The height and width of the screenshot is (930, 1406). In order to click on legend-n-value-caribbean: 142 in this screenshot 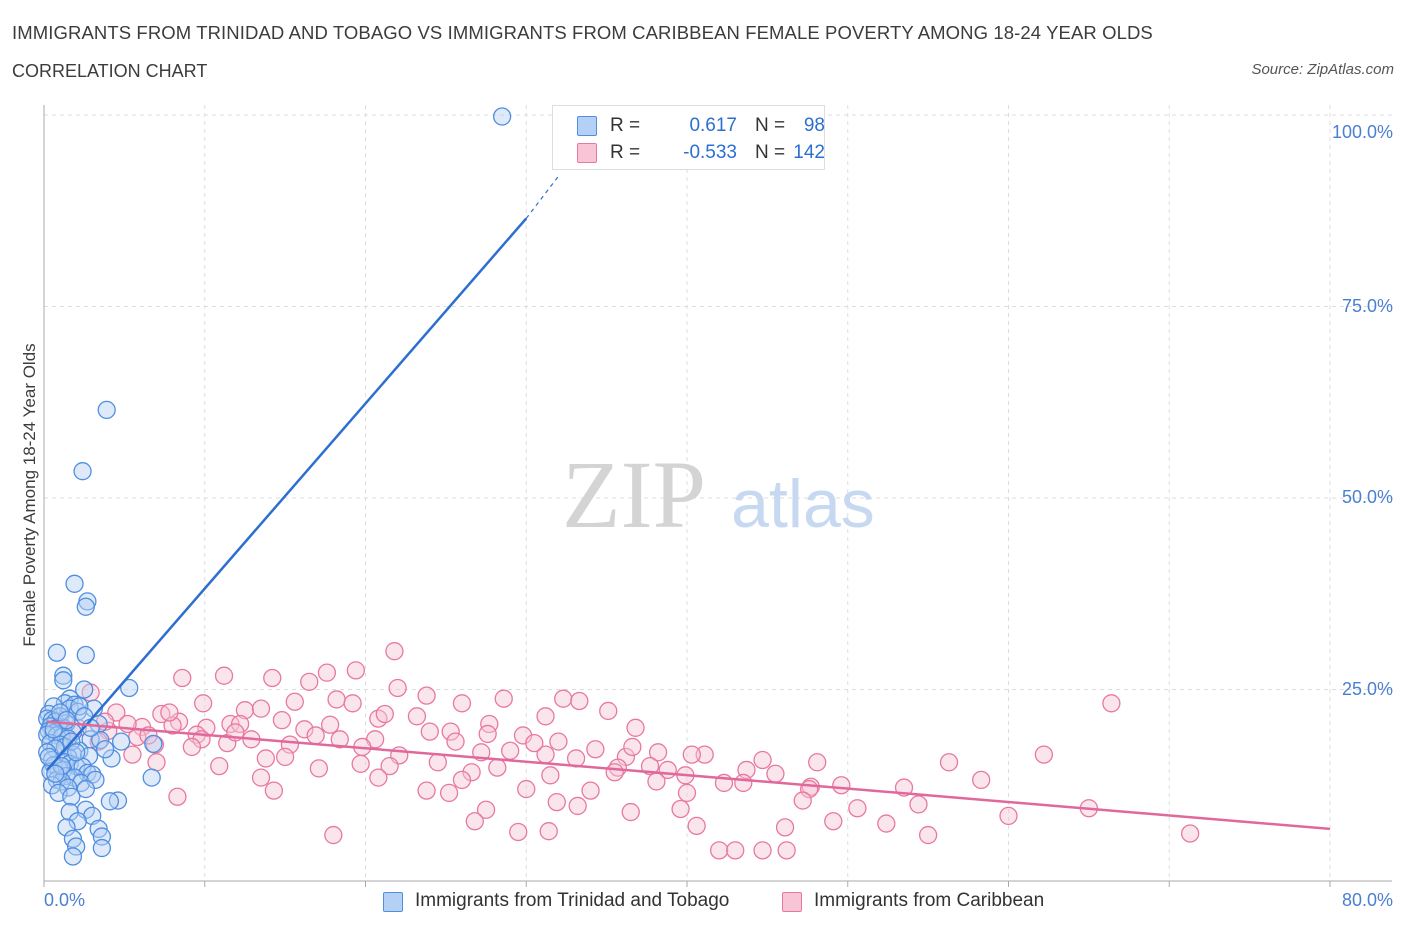, I will do `click(809, 152)`.